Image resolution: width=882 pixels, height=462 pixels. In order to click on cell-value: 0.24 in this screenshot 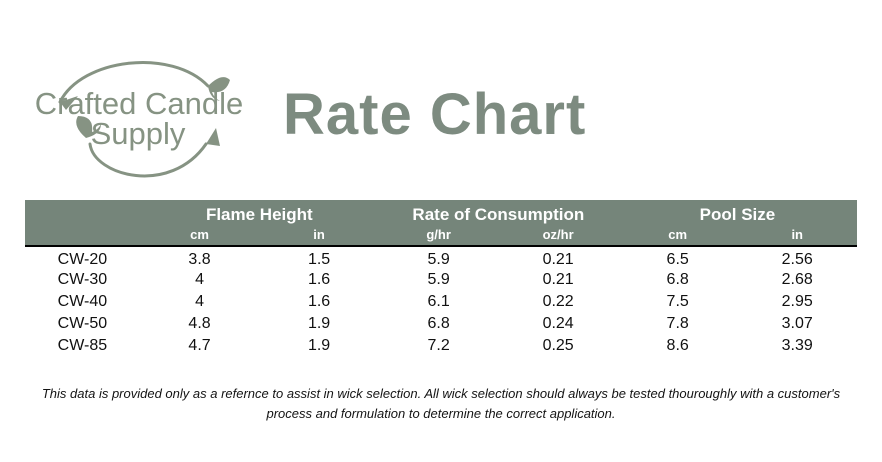, I will do `click(558, 323)`.